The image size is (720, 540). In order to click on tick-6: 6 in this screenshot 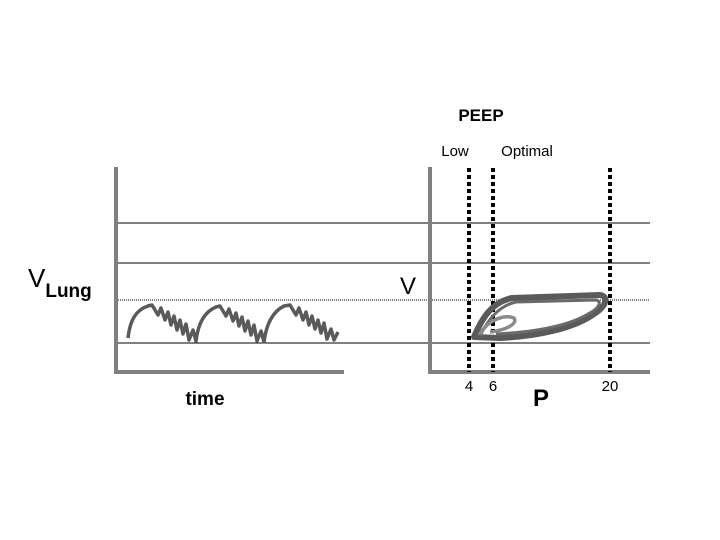, I will do `click(493, 386)`.